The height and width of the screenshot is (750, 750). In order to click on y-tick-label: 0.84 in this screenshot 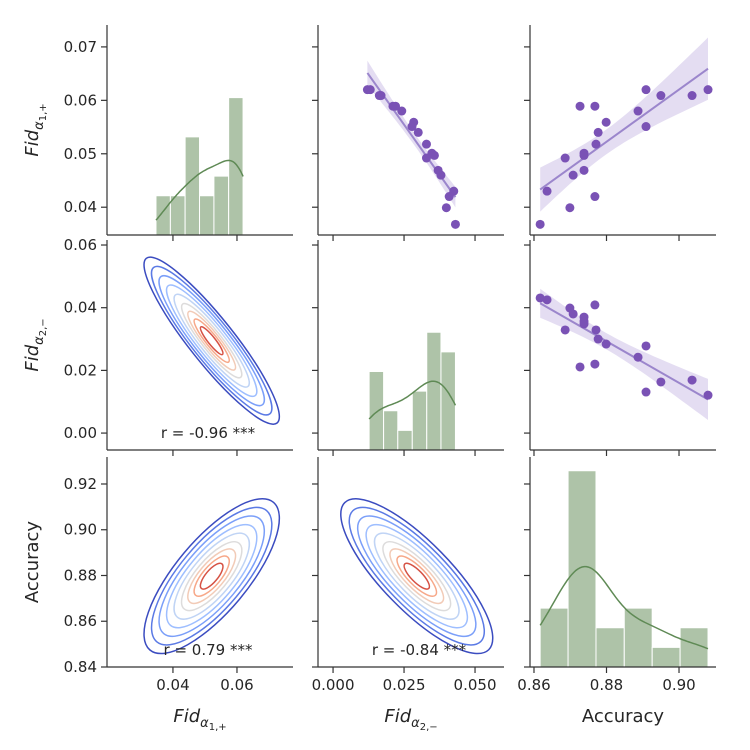, I will do `click(80, 667)`.